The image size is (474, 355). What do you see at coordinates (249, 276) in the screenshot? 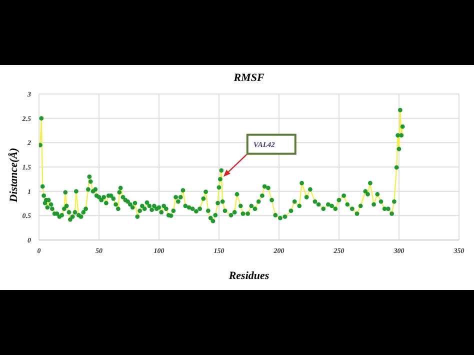
I see `x-axis-title: Residues` at bounding box center [249, 276].